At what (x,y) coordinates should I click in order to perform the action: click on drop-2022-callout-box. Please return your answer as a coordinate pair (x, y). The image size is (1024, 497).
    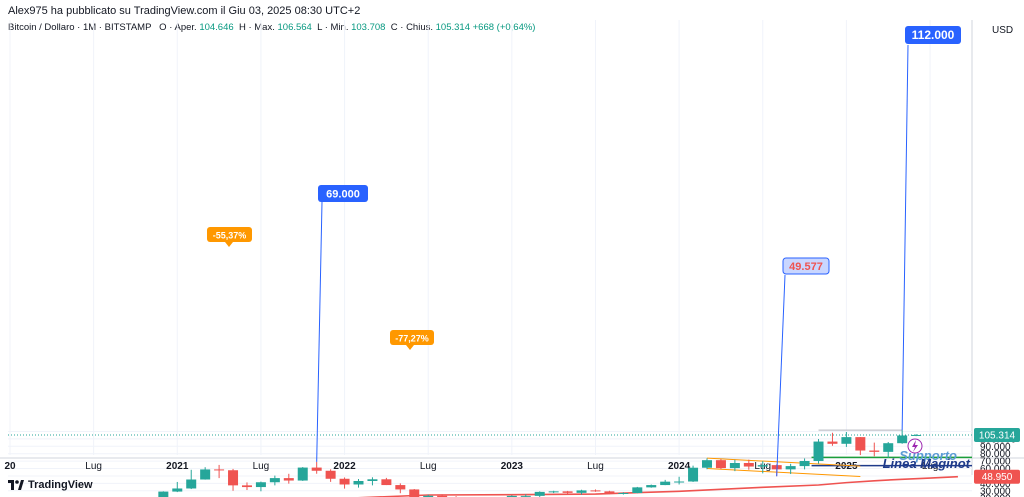
    Looking at the image, I should click on (412, 337).